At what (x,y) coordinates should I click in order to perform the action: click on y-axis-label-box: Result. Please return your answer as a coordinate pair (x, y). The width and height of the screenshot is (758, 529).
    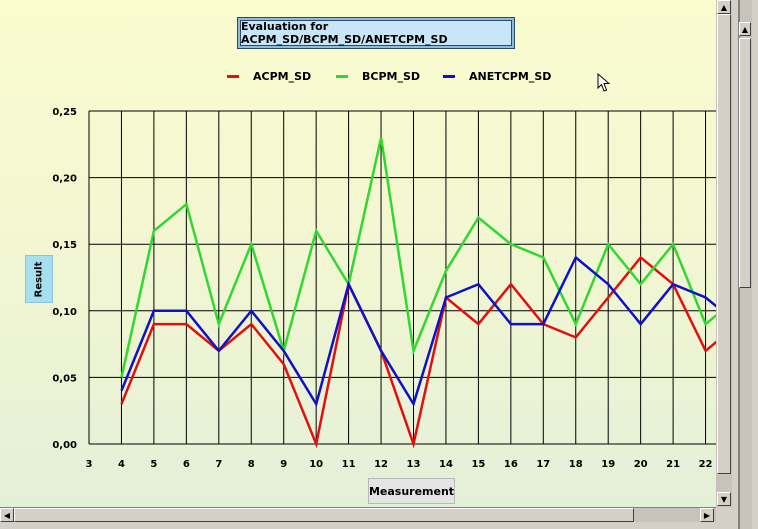
    Looking at the image, I should click on (39, 279).